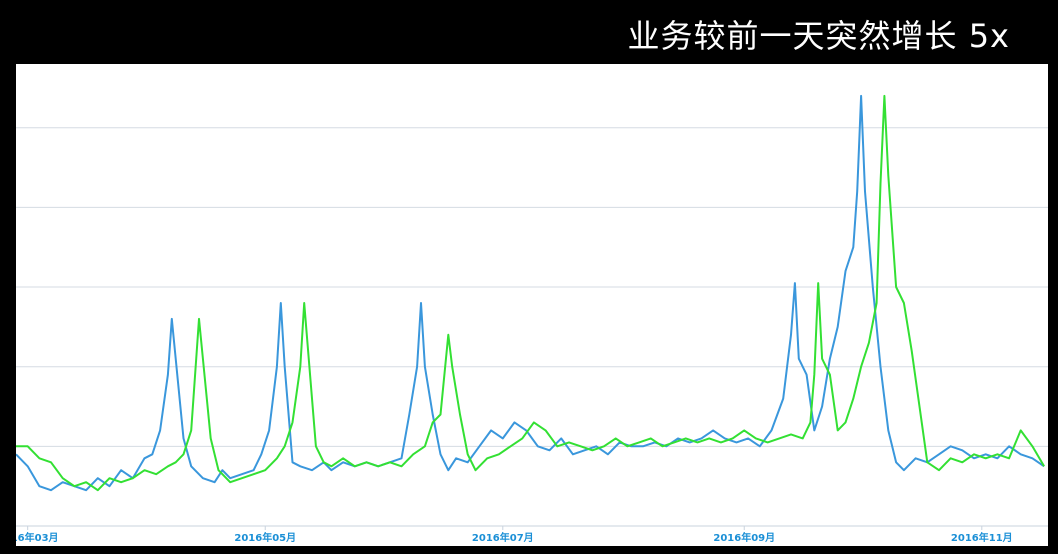 This screenshot has width=1058, height=554. Describe the element at coordinates (503, 537) in the screenshot. I see `x-tick-label: 2016年07月` at that location.